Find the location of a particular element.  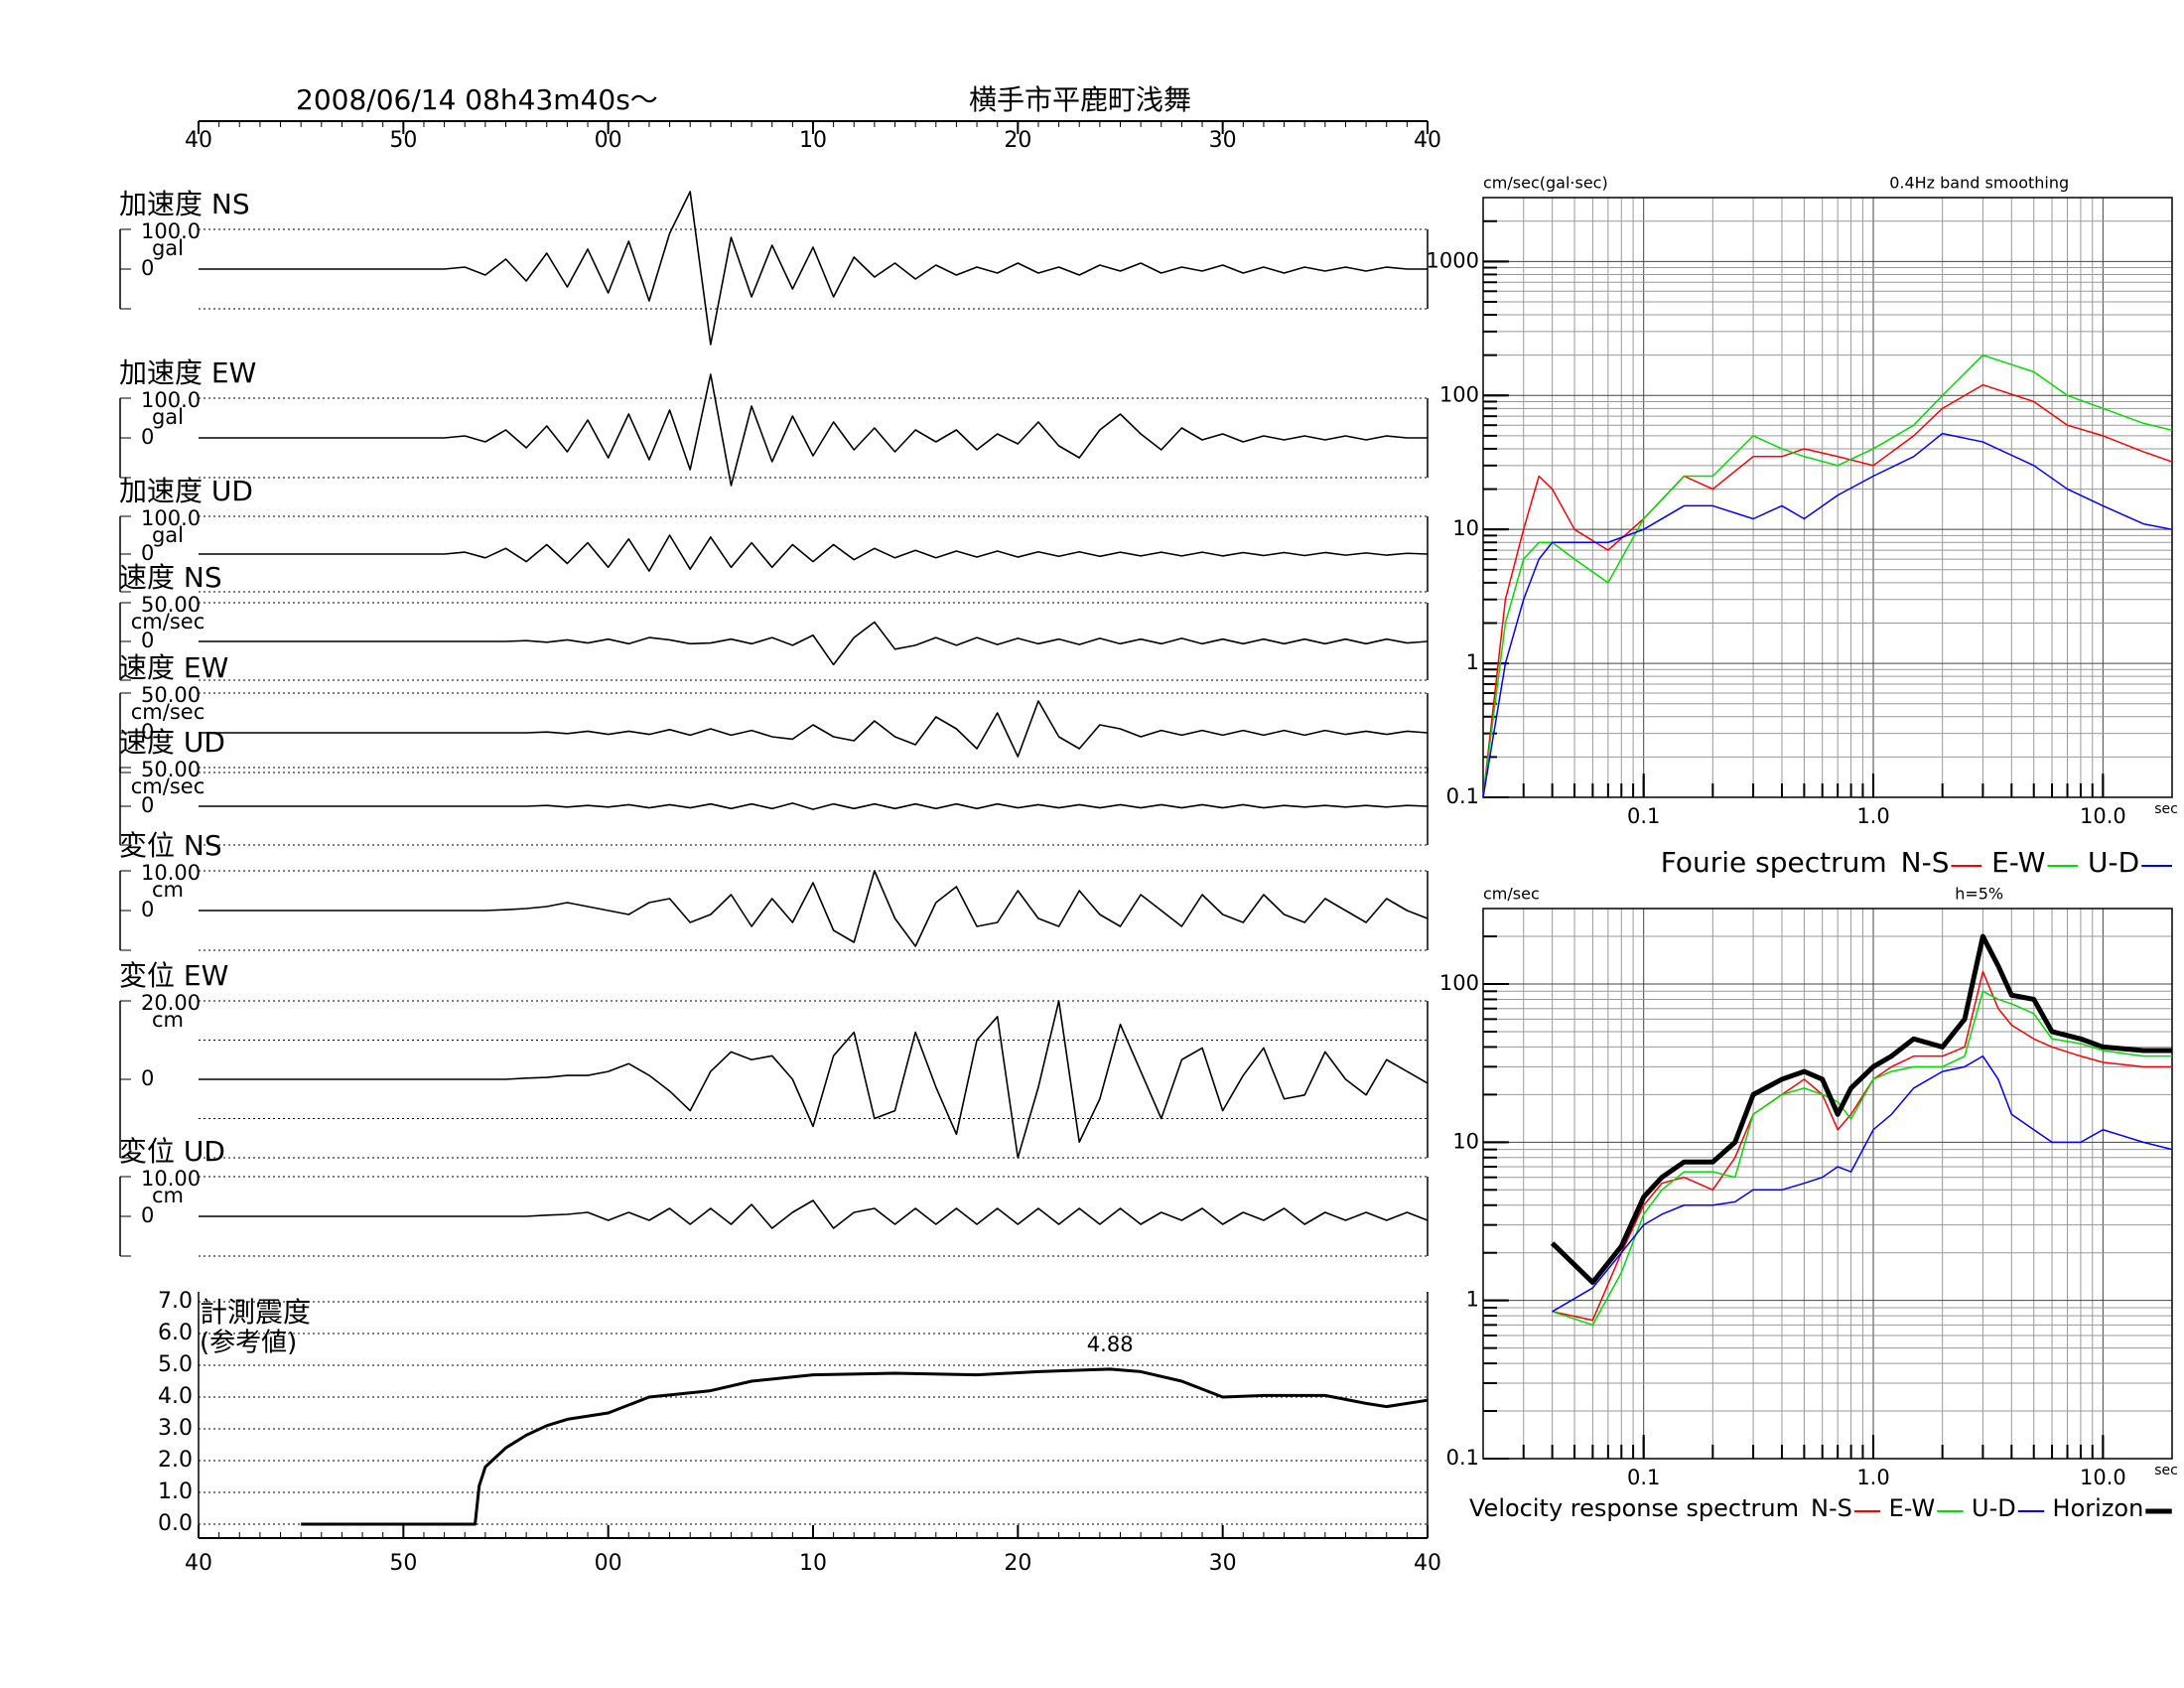

value-label: 4.88 is located at coordinates (1110, 1344).